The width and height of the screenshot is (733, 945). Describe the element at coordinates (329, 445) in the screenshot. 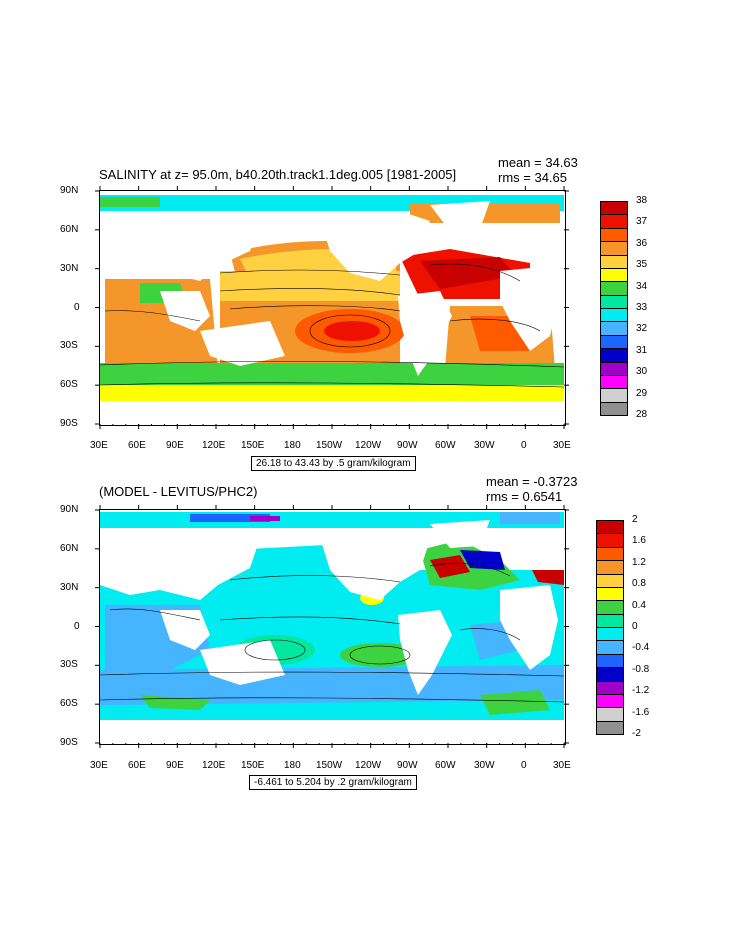

I see `panel1-lon-label: 150W` at that location.